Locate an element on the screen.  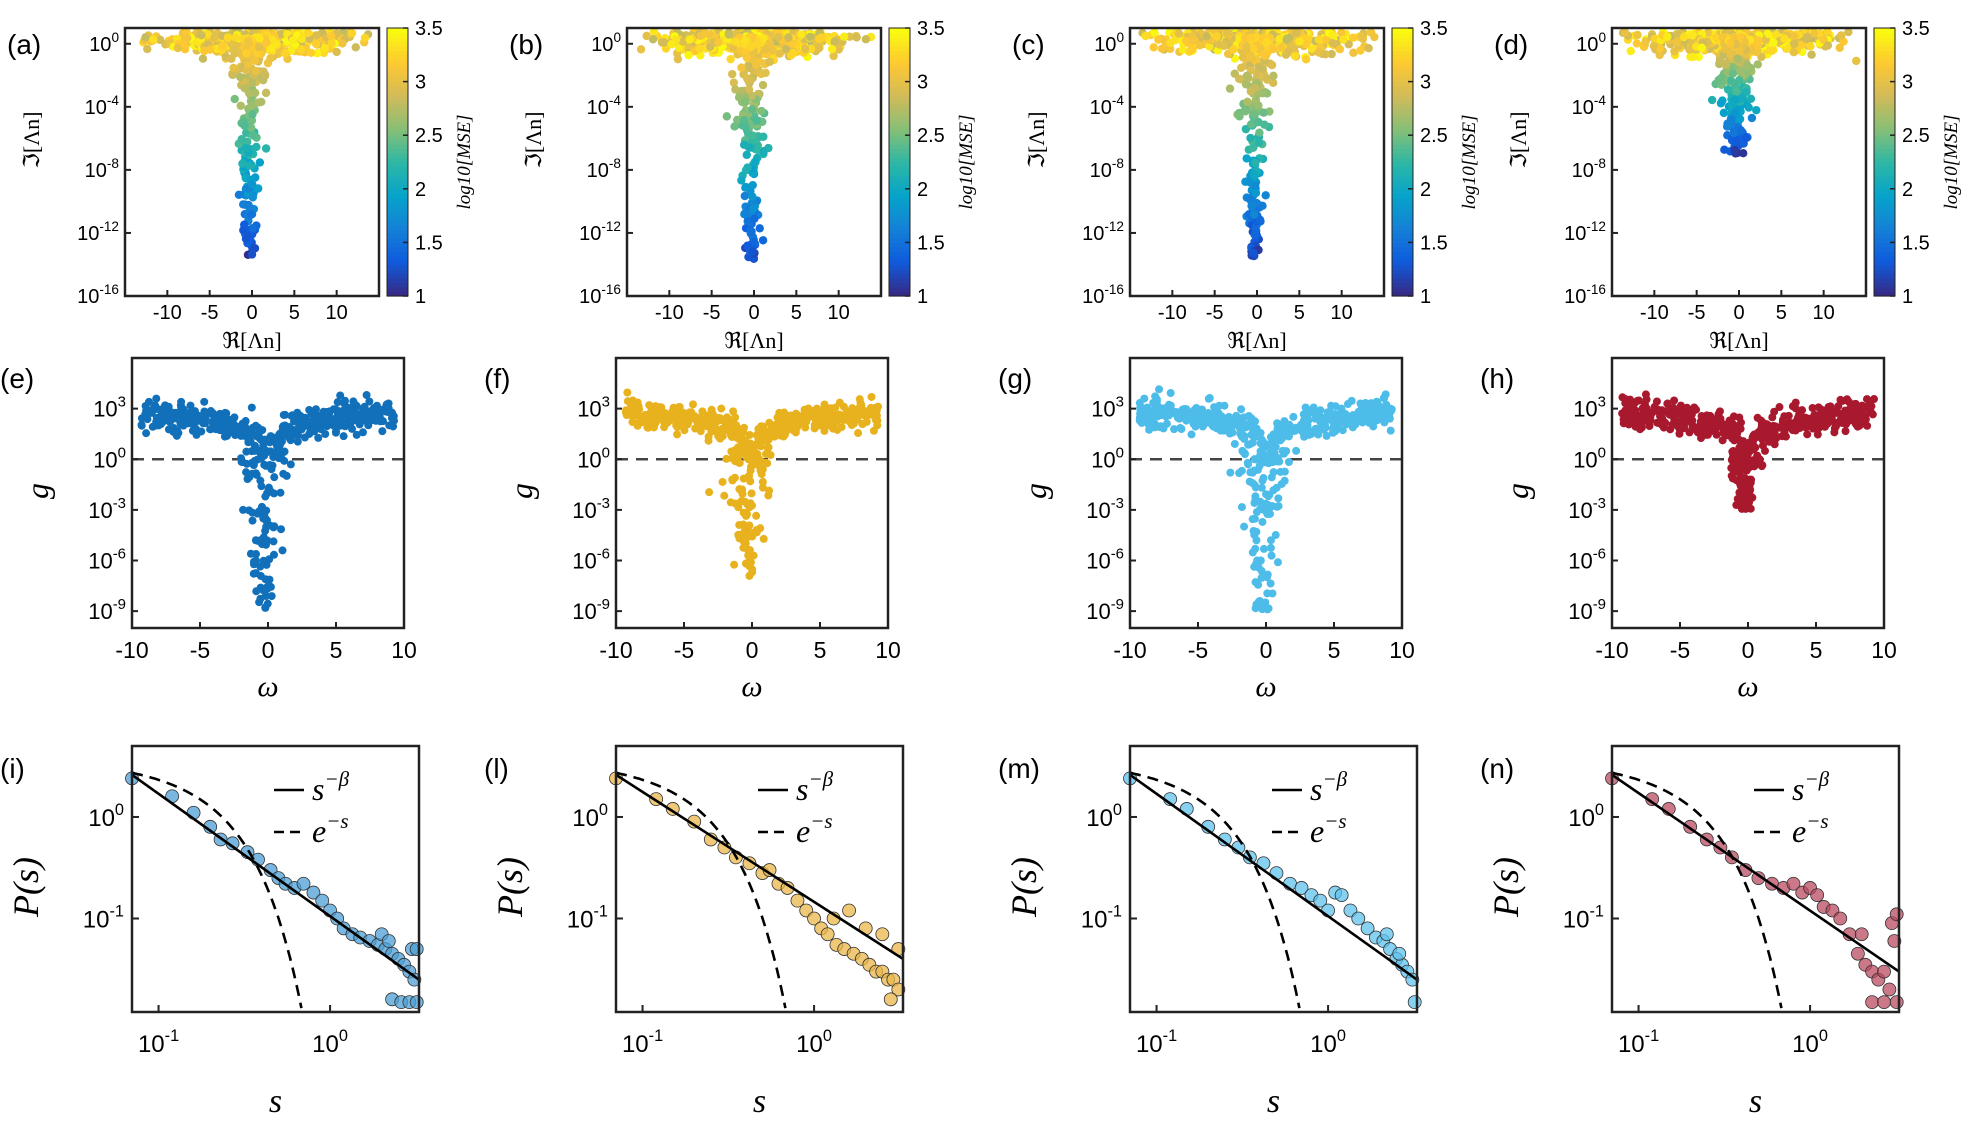
x-tick-label: 5 is located at coordinates (1299, 313).